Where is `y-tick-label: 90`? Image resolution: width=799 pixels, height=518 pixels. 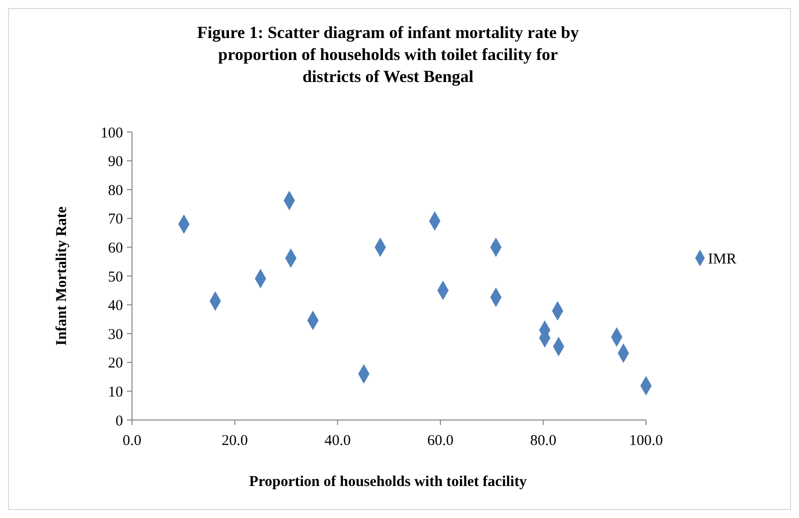 y-tick-label: 90 is located at coordinates (115, 162).